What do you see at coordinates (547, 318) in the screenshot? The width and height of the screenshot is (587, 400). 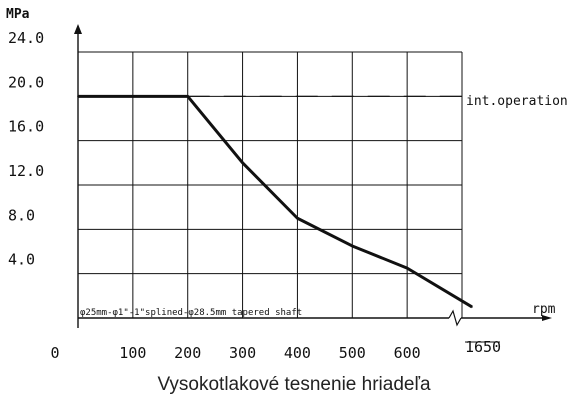 I see `x-axis-arrow` at bounding box center [547, 318].